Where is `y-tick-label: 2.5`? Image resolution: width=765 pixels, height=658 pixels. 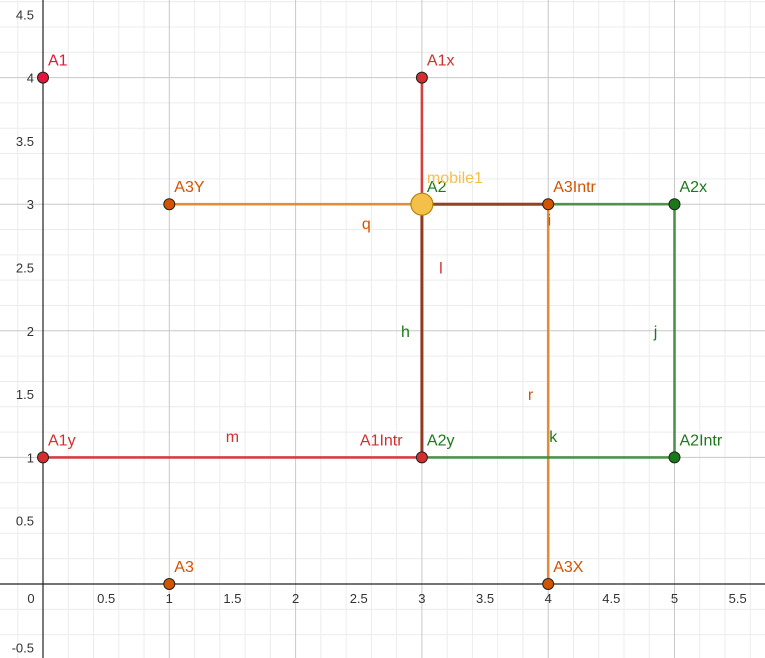
y-tick-label: 2.5 is located at coordinates (25, 268).